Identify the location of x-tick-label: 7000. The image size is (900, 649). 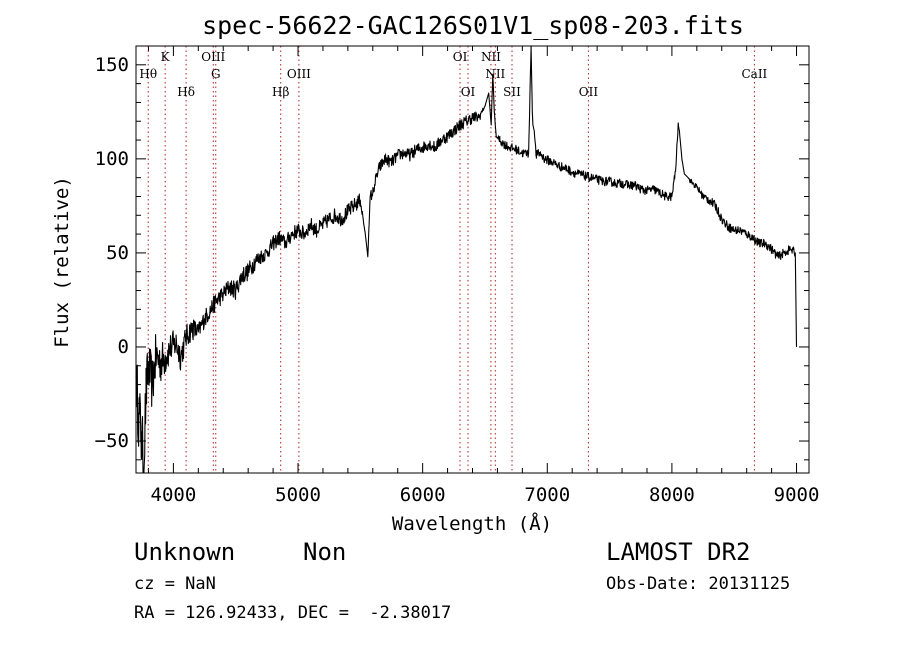
(547, 495).